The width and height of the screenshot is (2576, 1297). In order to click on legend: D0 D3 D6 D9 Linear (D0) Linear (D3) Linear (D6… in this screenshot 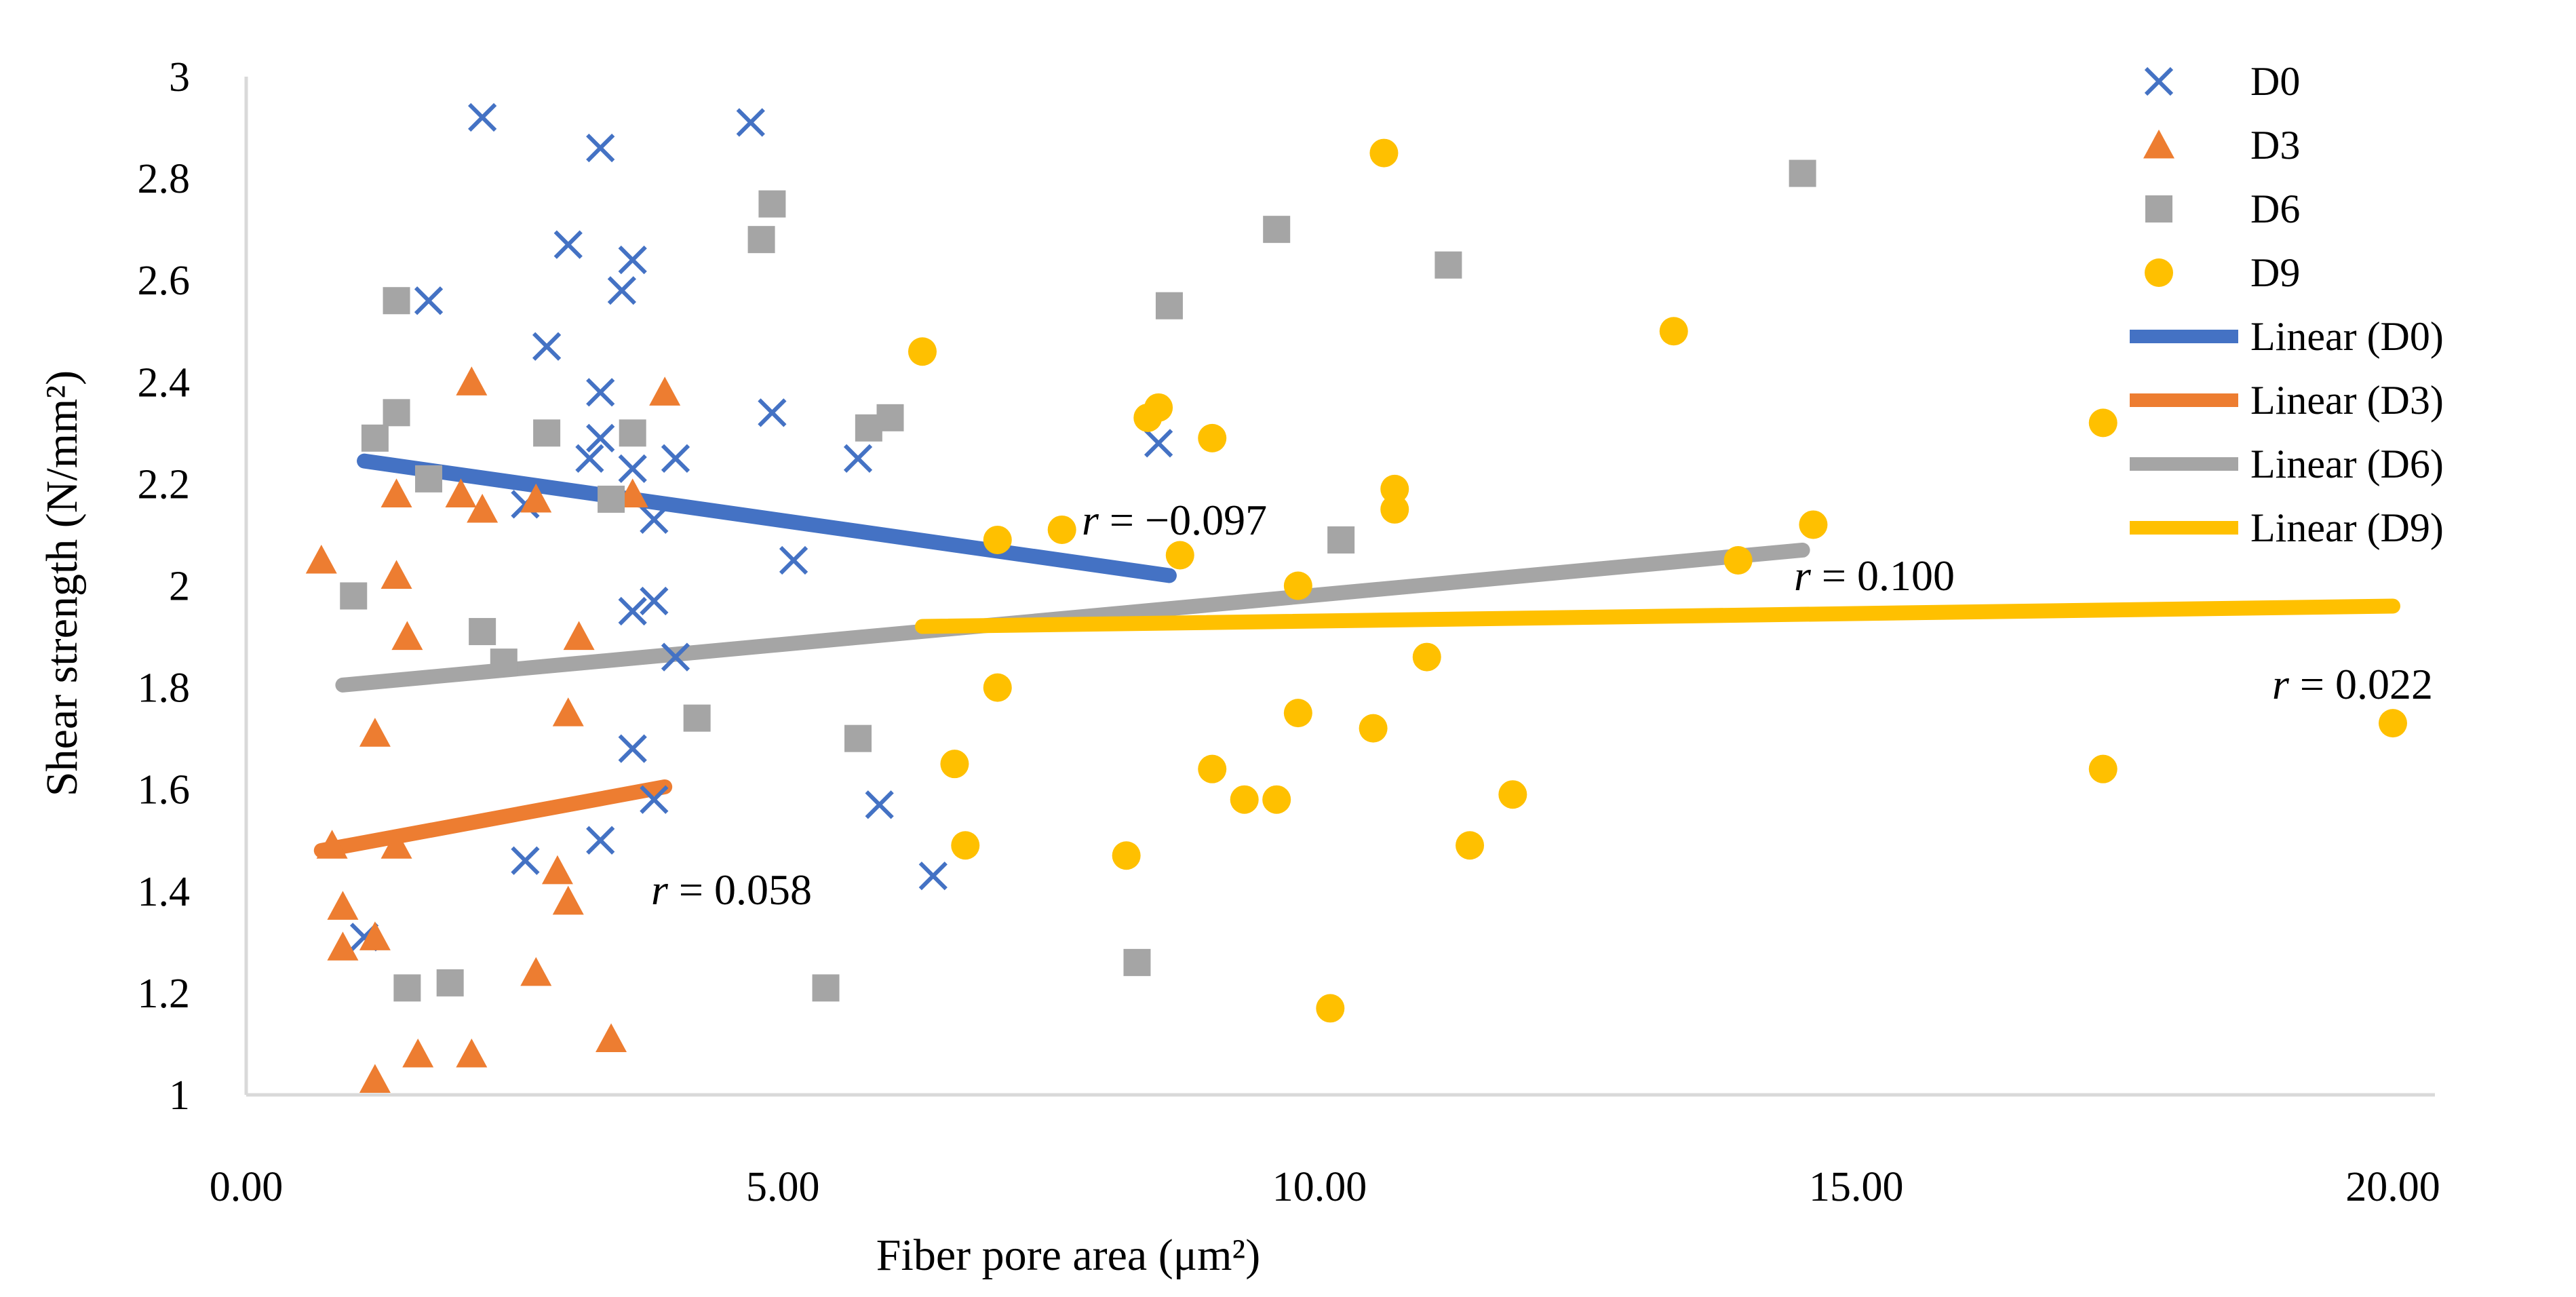, I will do `click(2287, 304)`.